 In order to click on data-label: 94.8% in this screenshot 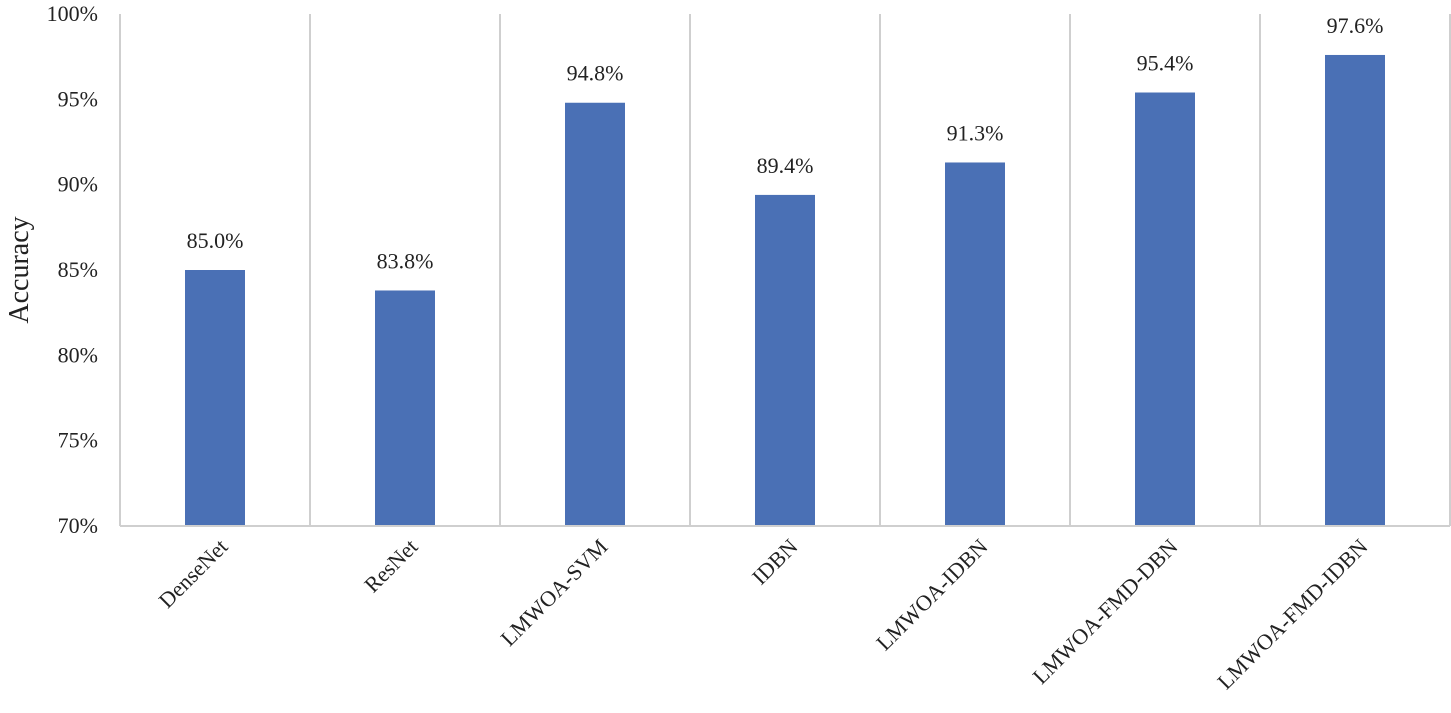, I will do `click(595, 73)`.